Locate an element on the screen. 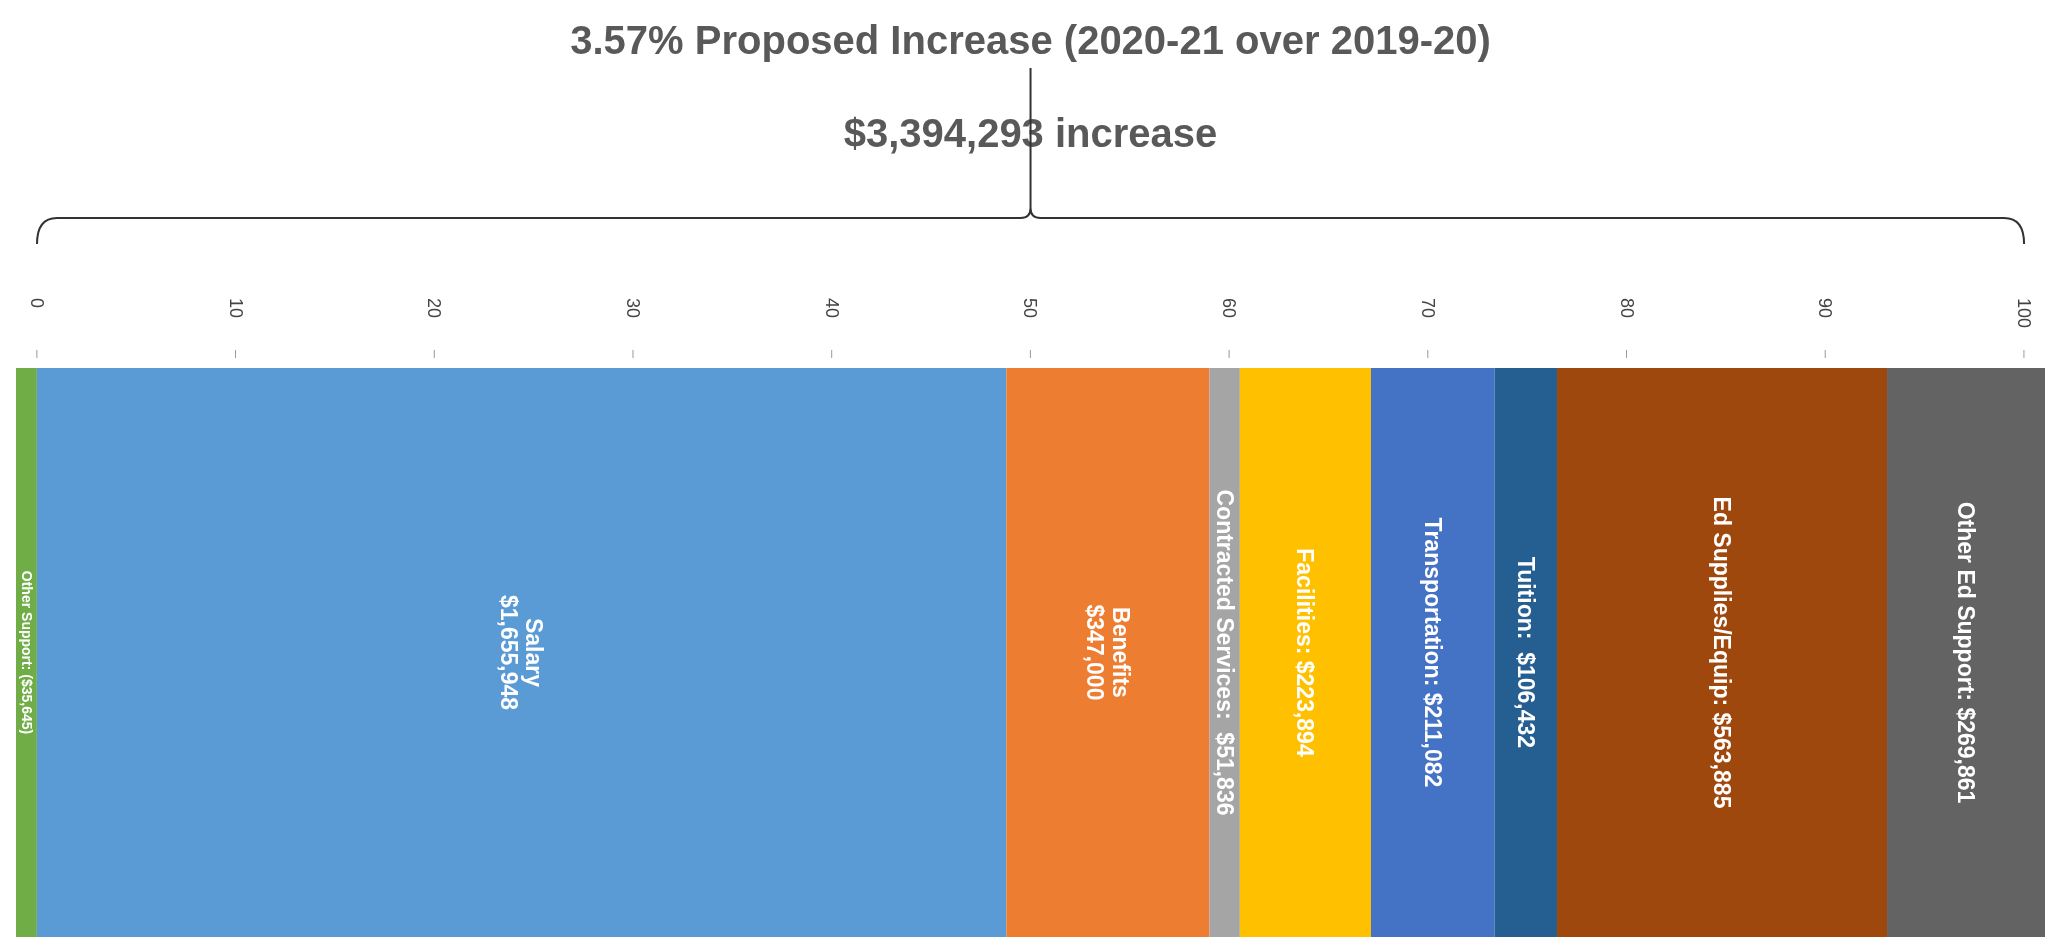 This screenshot has height=937, width=2061. x-tick-label: 40 is located at coordinates (831, 308).